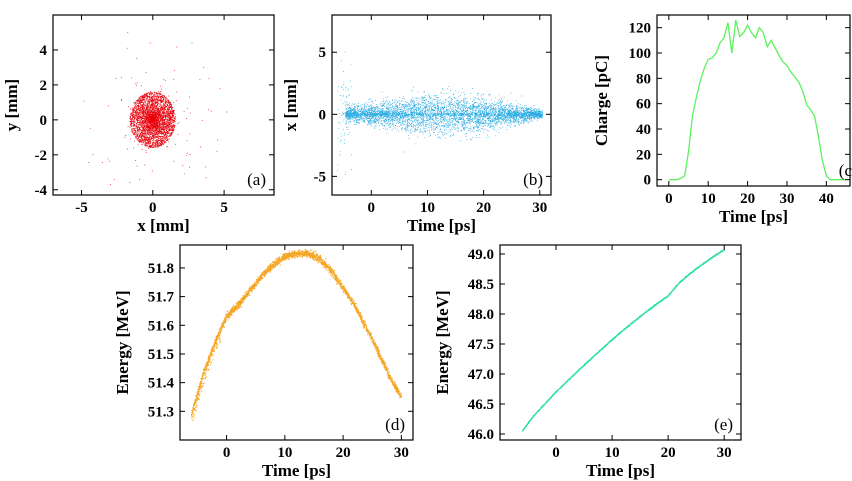 This screenshot has height=481, width=852. Describe the element at coordinates (41, 156) in the screenshot. I see `y-tick-label: -2` at that location.